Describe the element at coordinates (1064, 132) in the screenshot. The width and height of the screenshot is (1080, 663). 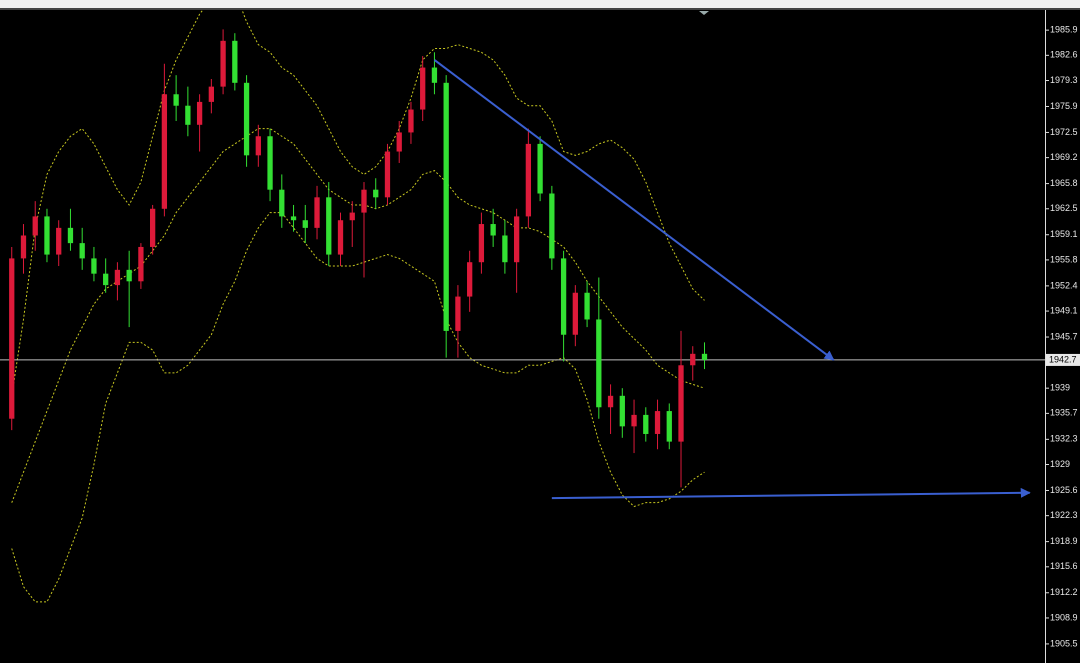
I see `y-tick-label: 1972.5` at that location.